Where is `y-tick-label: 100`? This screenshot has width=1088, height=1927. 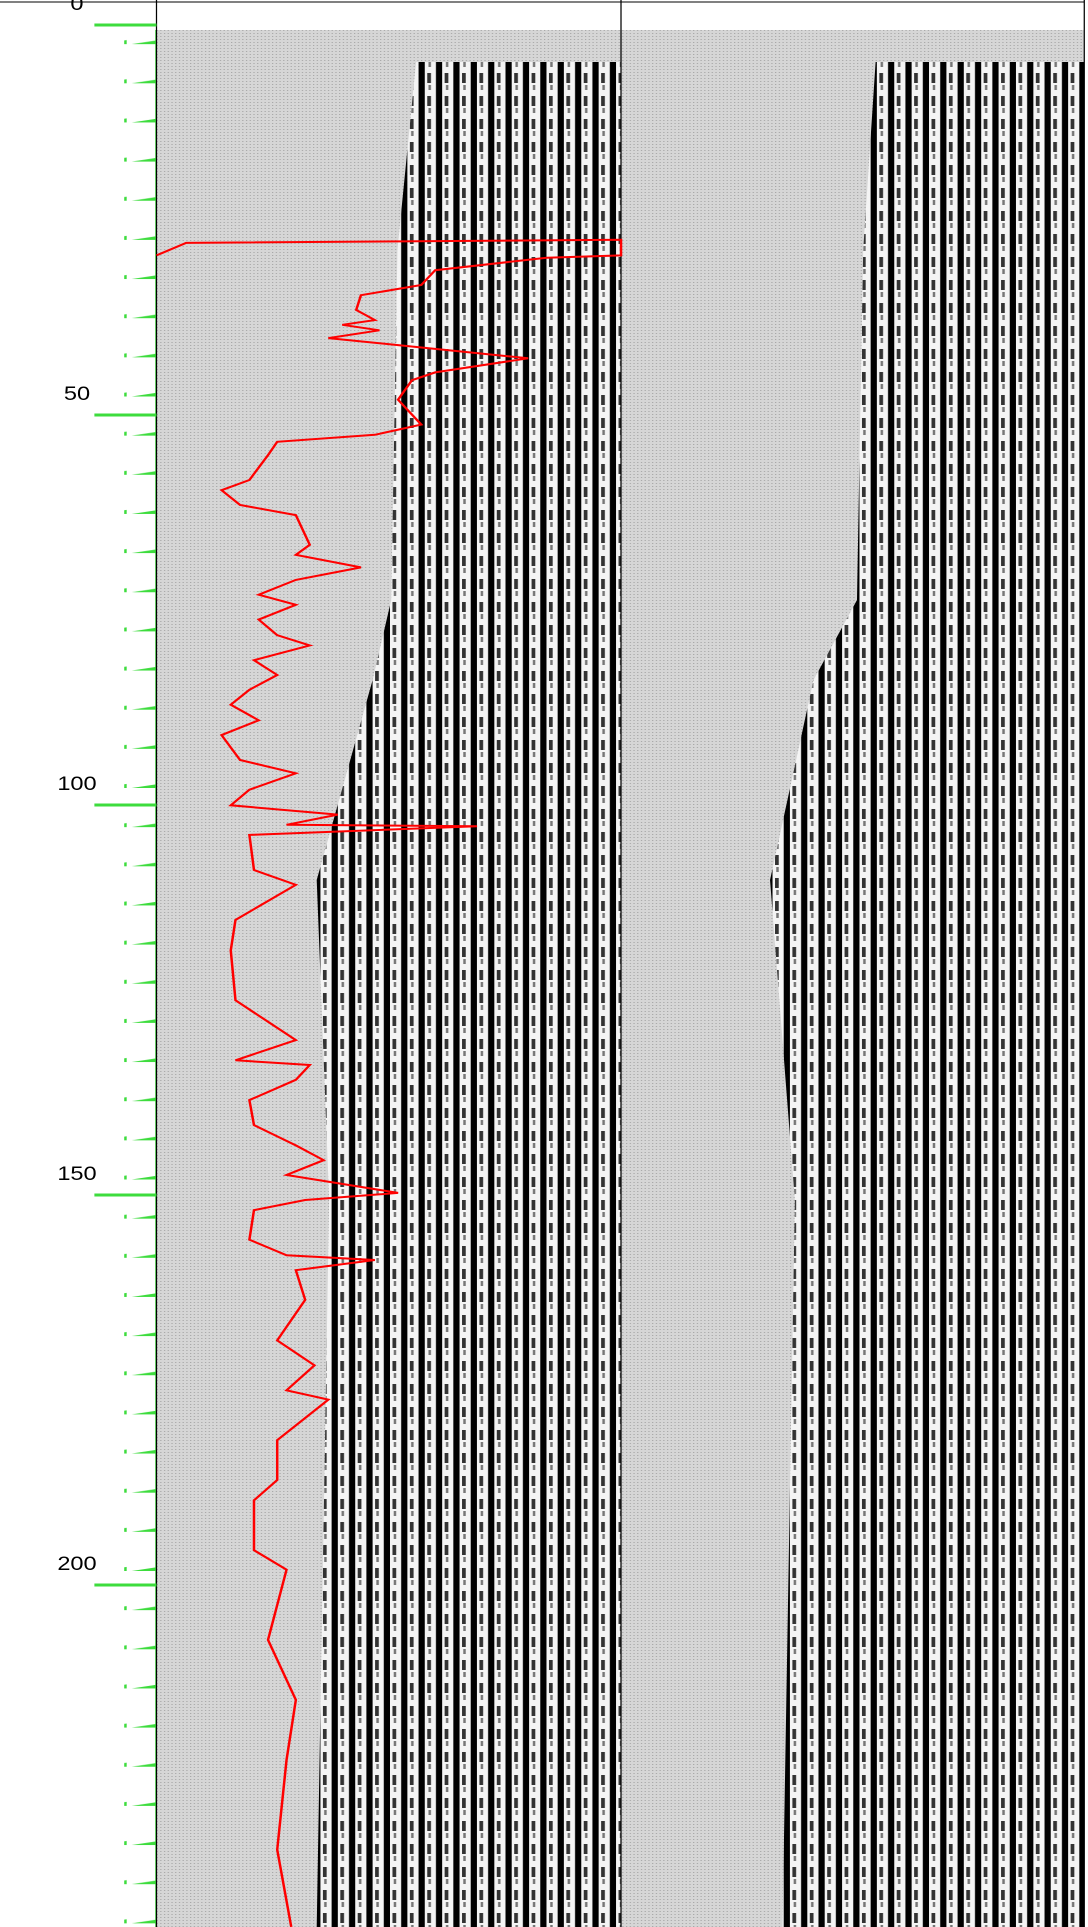
y-tick-label: 100 is located at coordinates (76, 783).